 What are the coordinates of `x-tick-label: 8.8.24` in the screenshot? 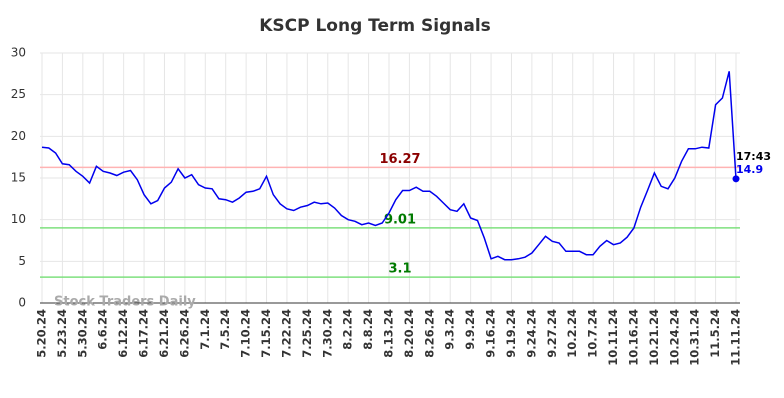 It's located at (368, 329).